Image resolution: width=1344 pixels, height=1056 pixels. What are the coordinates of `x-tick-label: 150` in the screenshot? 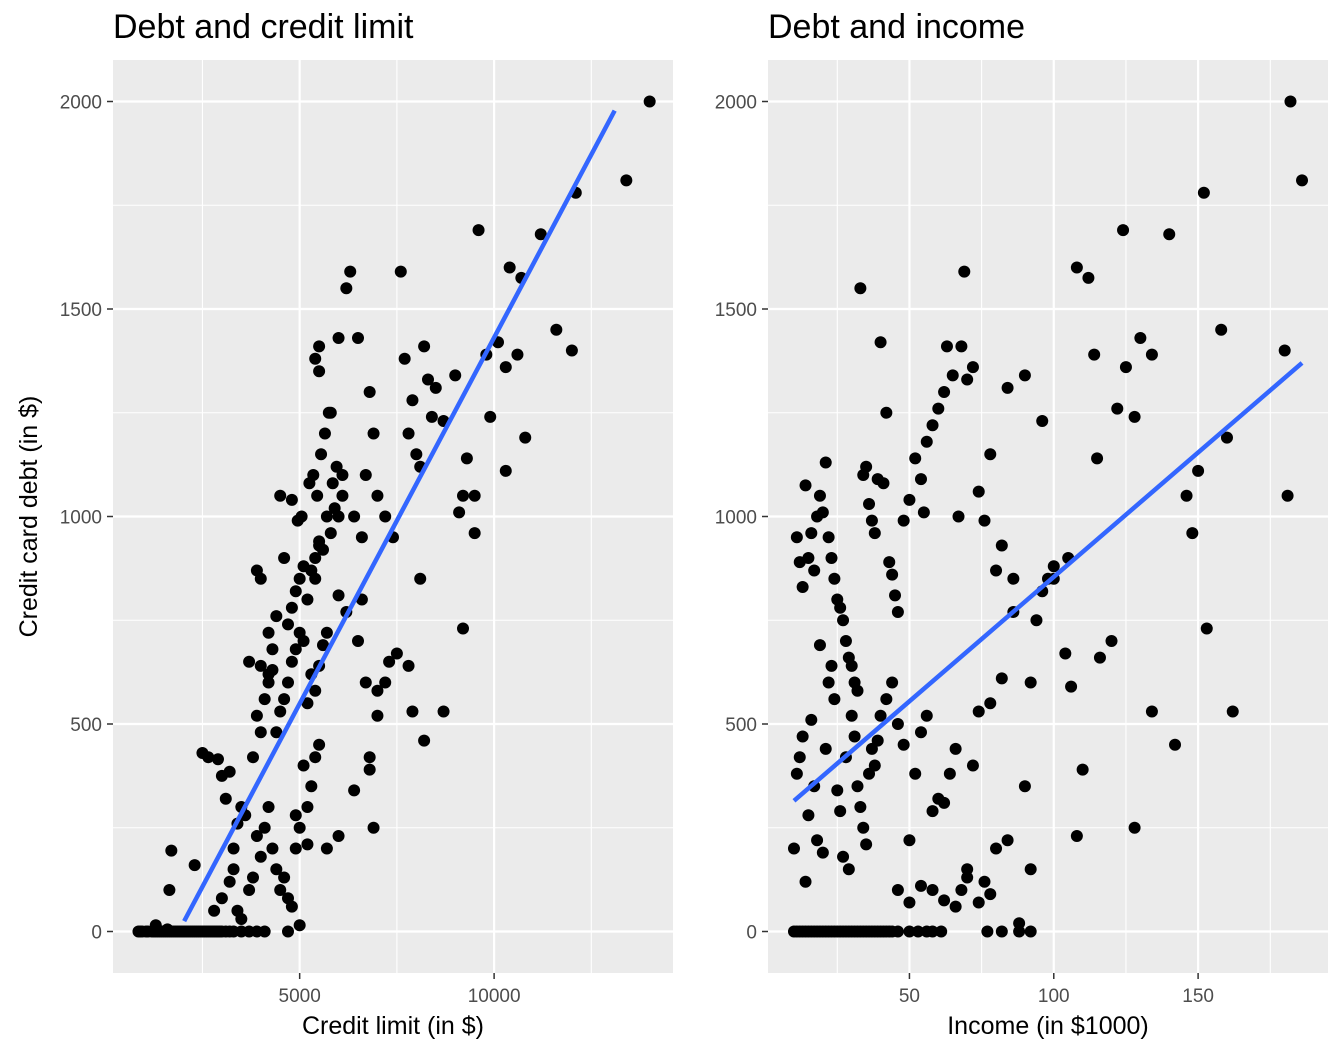 It's located at (1198, 996).